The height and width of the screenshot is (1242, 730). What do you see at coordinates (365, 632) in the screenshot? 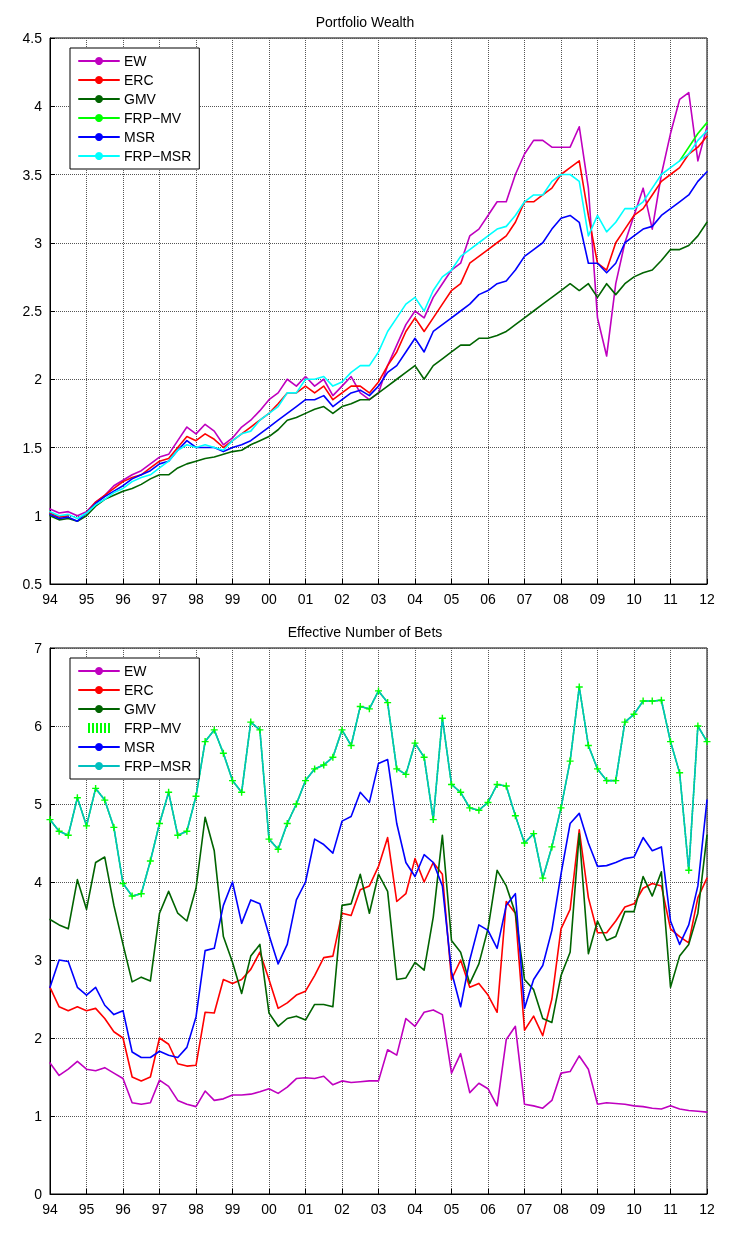
I see `chart-title: Effective Number of Bets` at bounding box center [365, 632].